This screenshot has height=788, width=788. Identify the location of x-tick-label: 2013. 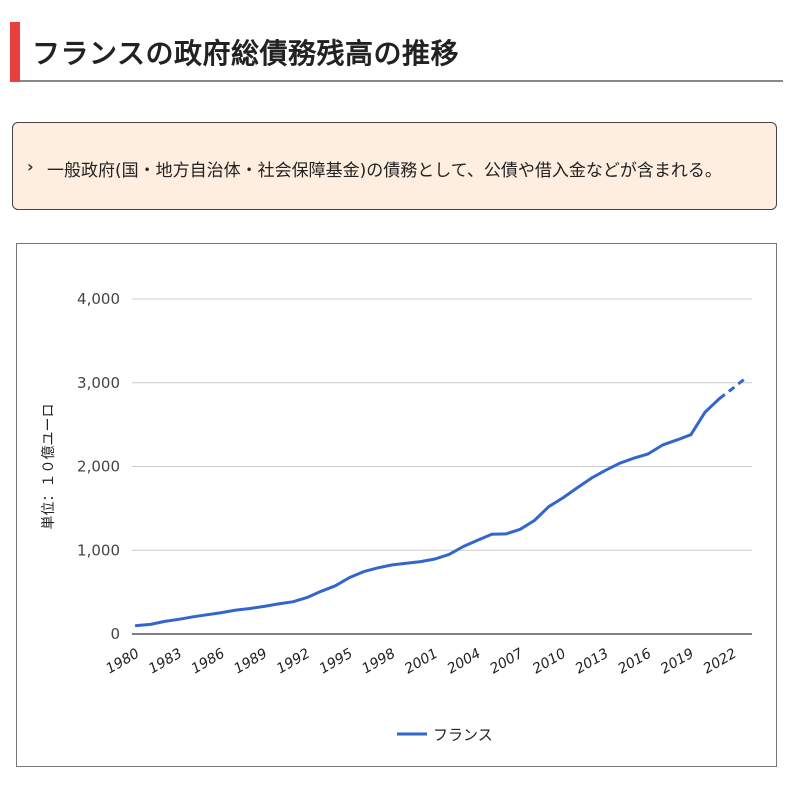
(592, 662).